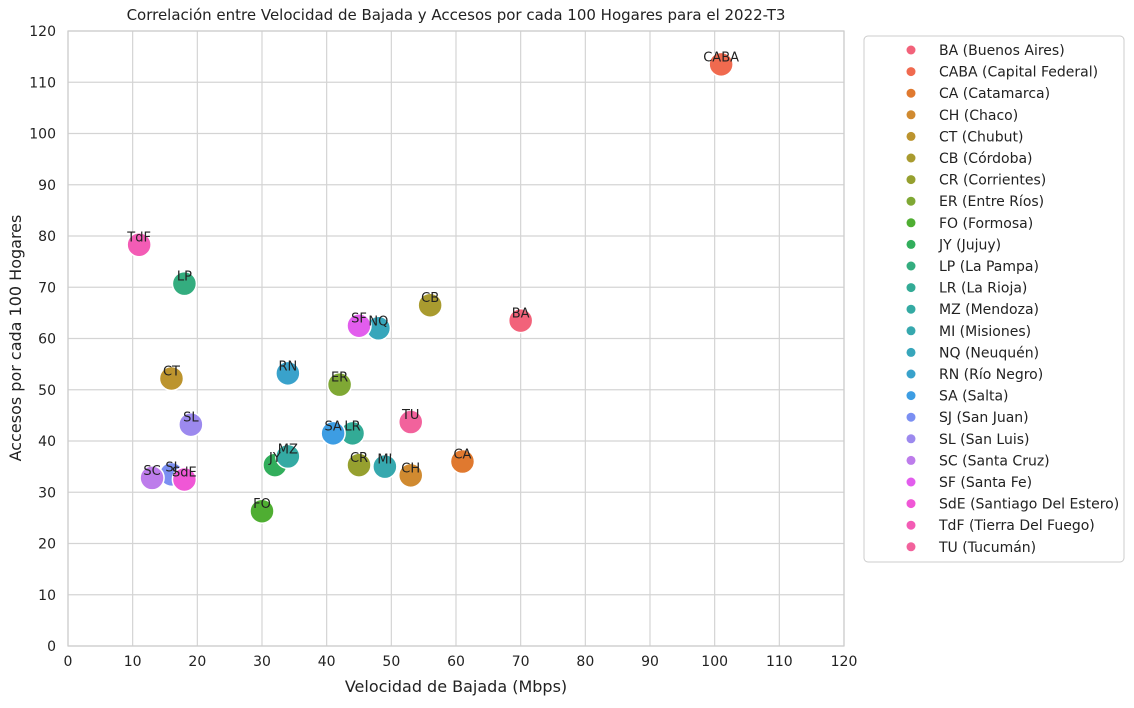 The image size is (1134, 708). What do you see at coordinates (332, 426) in the screenshot?
I see `point-label-sa: SA` at bounding box center [332, 426].